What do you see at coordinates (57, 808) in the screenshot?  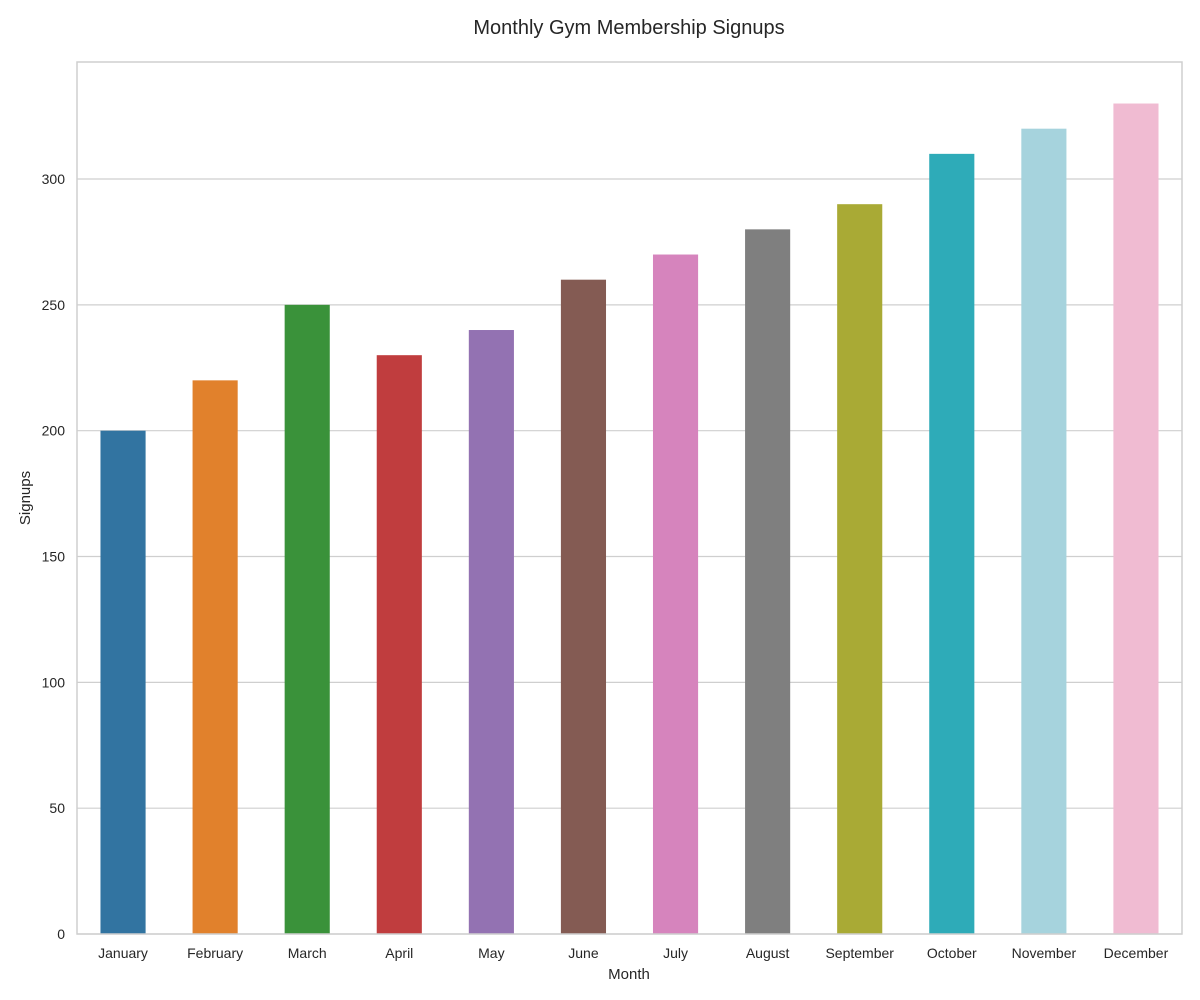 I see `y-tick-label: 50` at bounding box center [57, 808].